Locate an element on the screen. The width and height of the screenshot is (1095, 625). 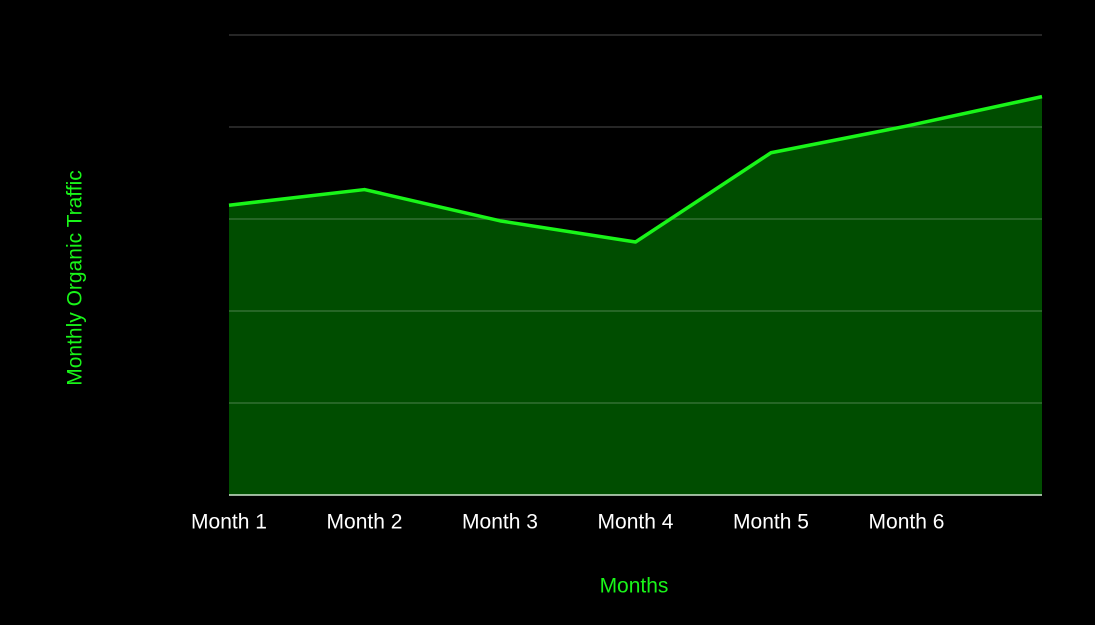
x-tick-label: Month 2 is located at coordinates (365, 522).